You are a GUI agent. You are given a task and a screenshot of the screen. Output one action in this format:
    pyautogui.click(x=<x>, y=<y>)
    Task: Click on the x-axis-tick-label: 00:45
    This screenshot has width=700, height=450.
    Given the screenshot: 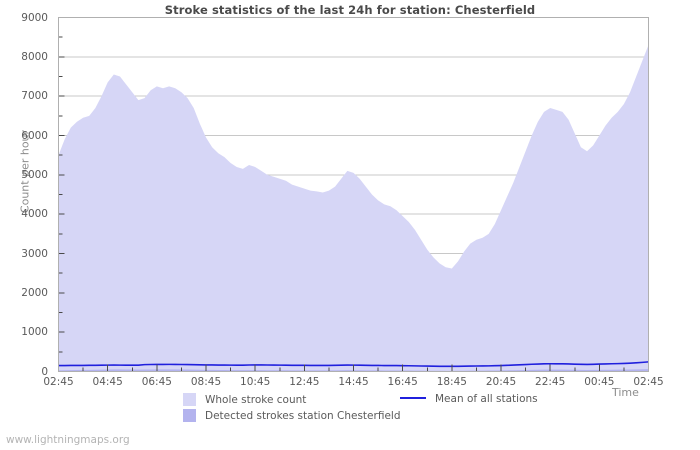 What is the action you would take?
    pyautogui.click(x=599, y=382)
    